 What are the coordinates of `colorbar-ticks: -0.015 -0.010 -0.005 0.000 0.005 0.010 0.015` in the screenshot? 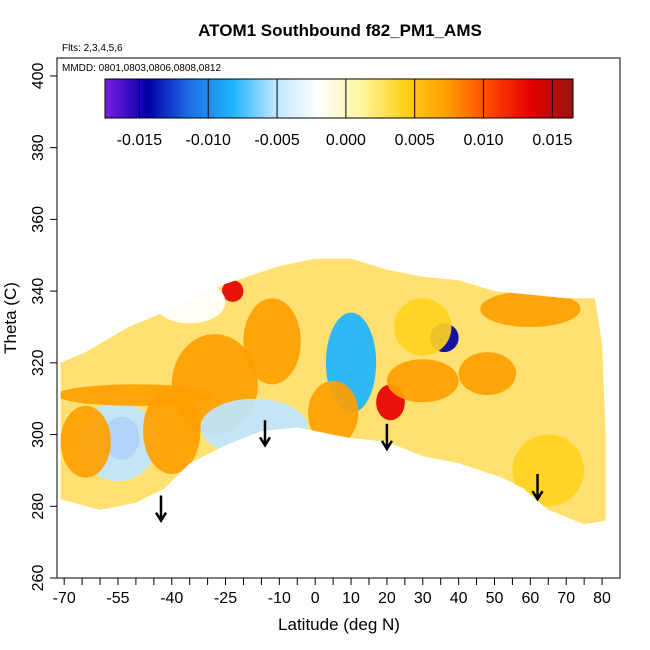 It's located at (344, 114).